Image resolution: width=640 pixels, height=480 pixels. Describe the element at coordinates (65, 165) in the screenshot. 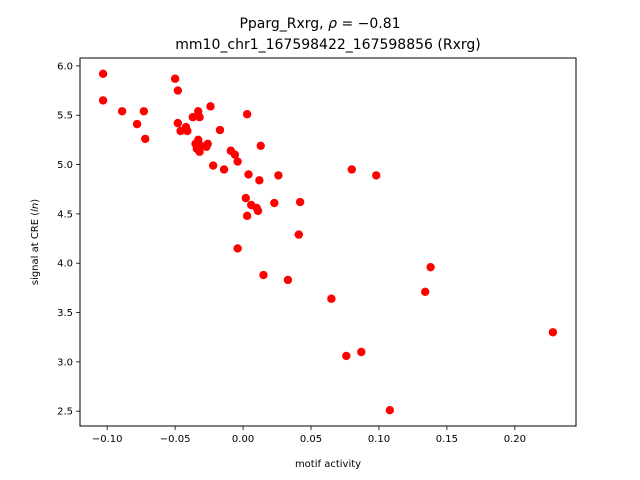

I see `y-tick-label: 5.0` at that location.